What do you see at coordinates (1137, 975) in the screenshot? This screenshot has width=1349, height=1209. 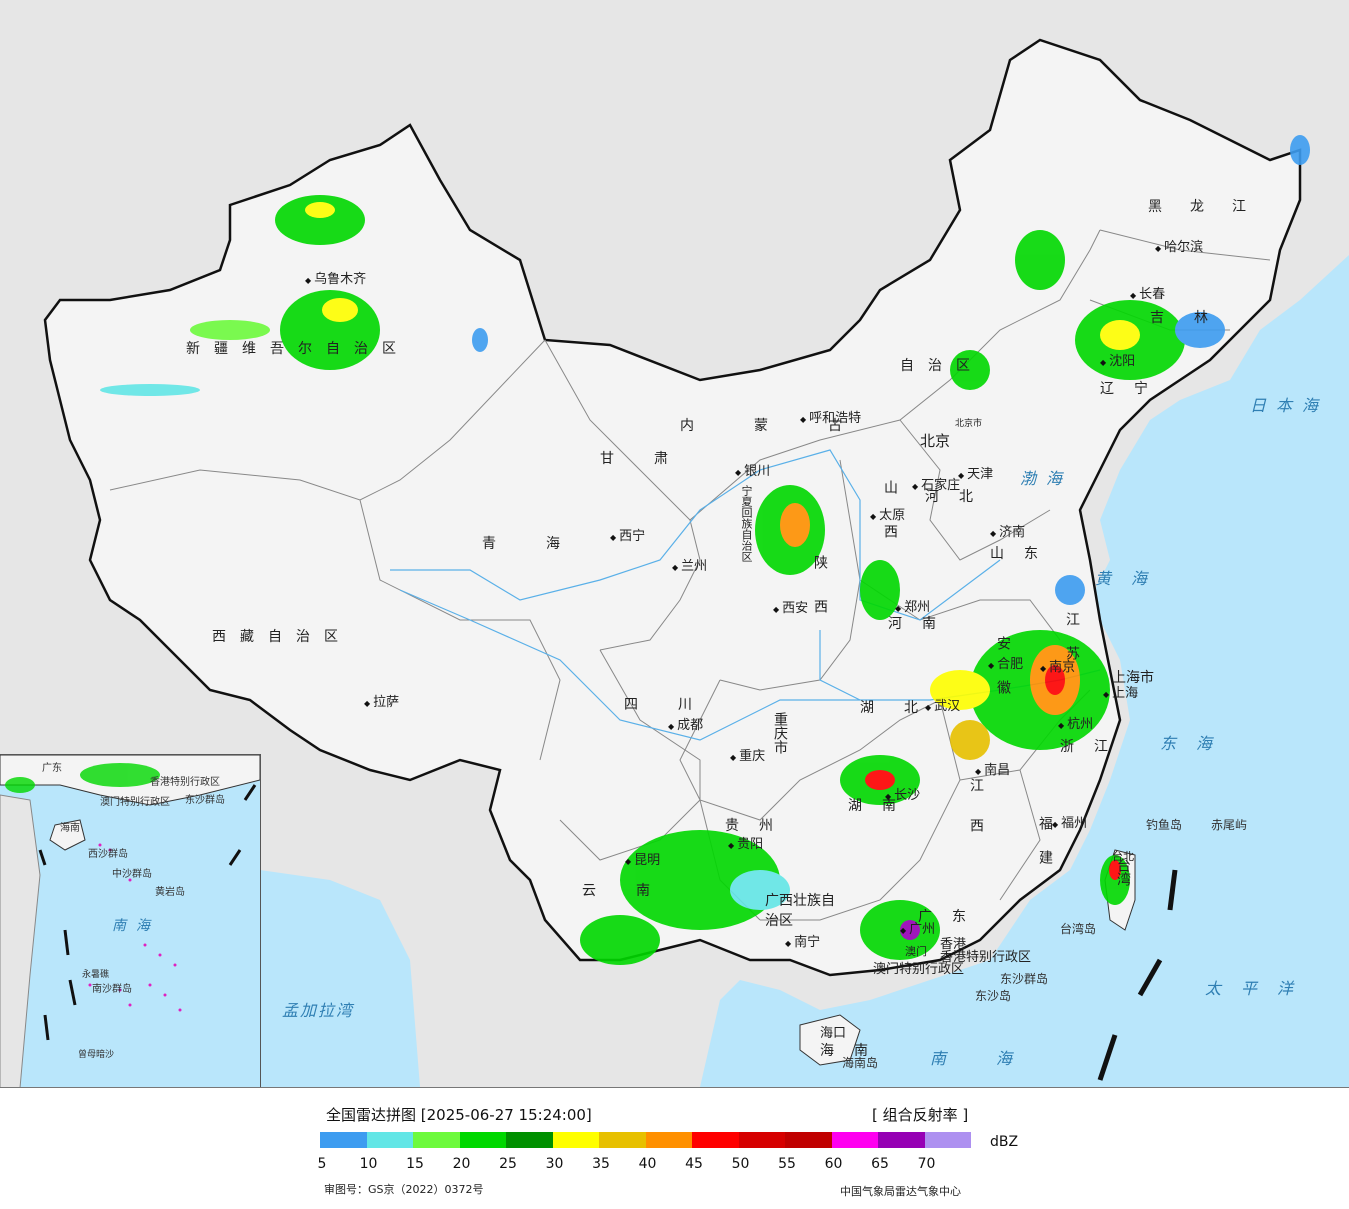 I see `maritime-boundary` at bounding box center [1137, 975].